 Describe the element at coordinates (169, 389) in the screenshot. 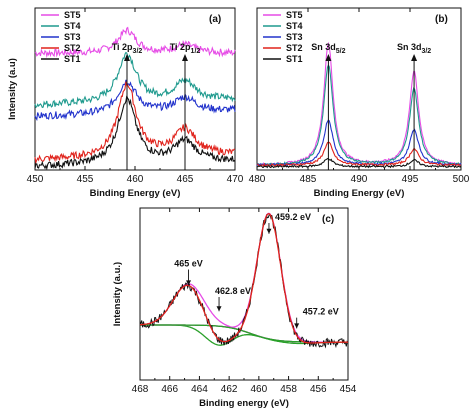

I see `x-tick-label: 466` at that location.